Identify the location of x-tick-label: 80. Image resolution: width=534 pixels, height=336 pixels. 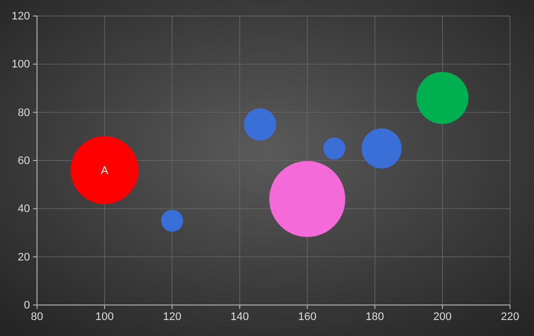
(37, 316).